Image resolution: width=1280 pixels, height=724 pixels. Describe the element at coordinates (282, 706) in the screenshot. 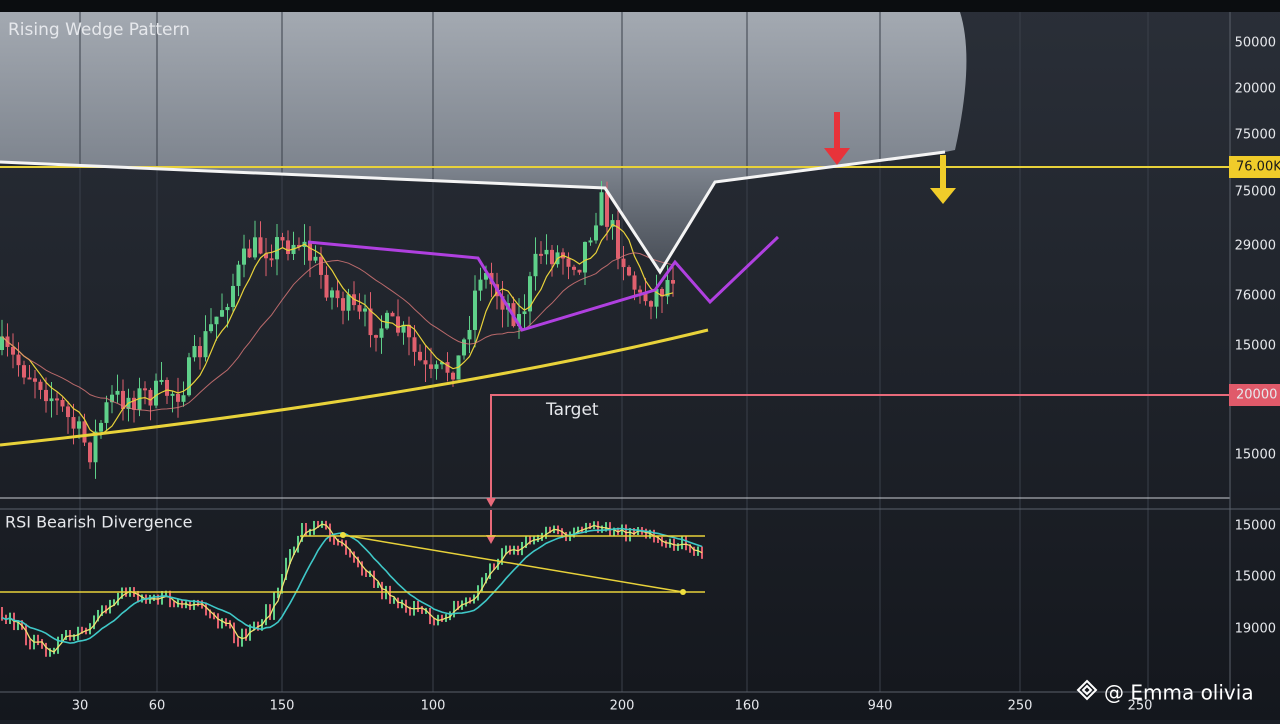

I see `x-axis-label: 150` at that location.